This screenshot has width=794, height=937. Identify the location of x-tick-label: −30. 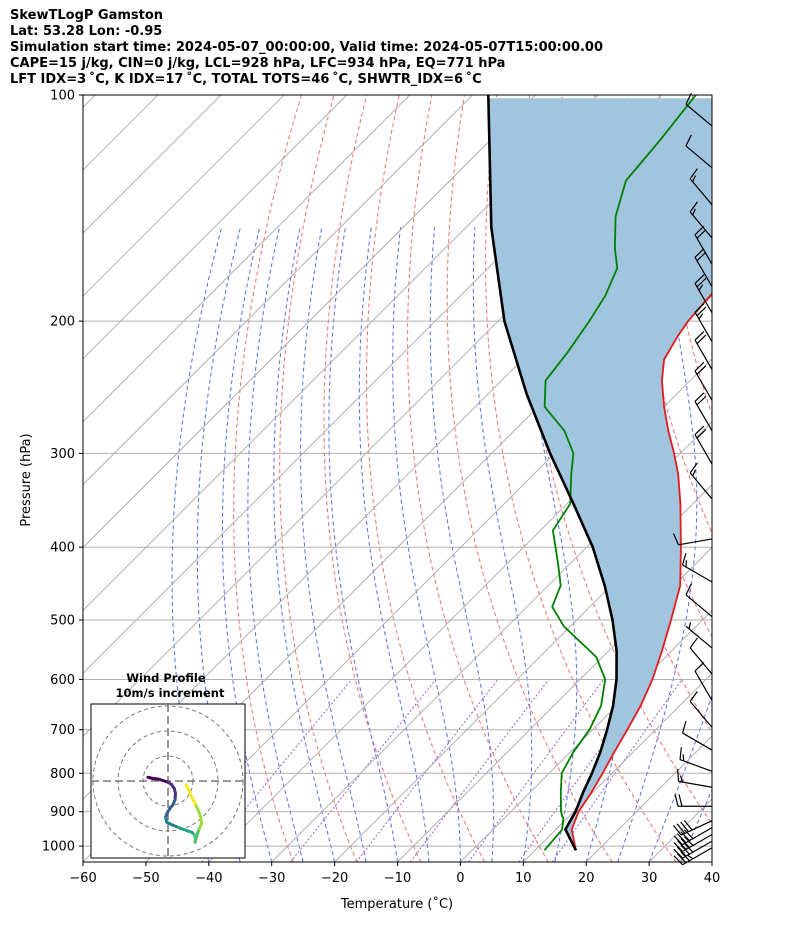
(271, 878).